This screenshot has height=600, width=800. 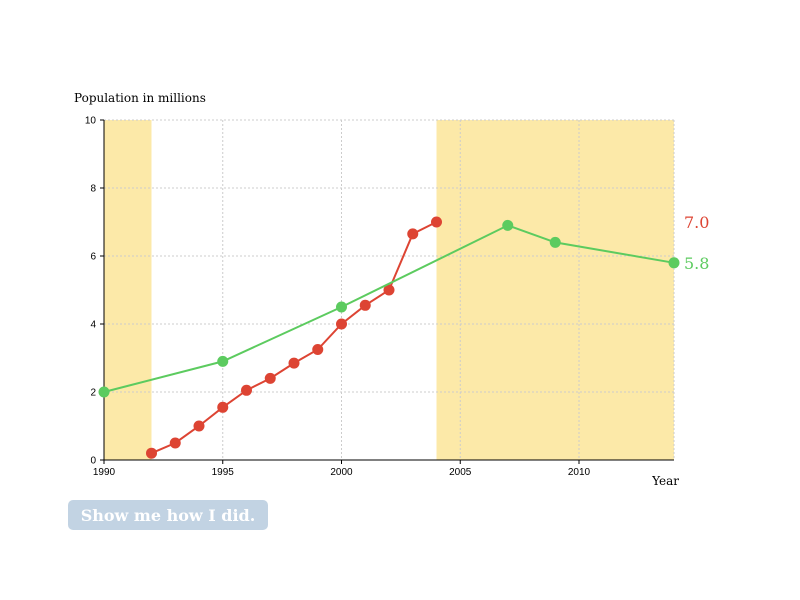 What do you see at coordinates (168, 515) in the screenshot?
I see `show-me-how-i-did-button: Show me how I did.` at bounding box center [168, 515].